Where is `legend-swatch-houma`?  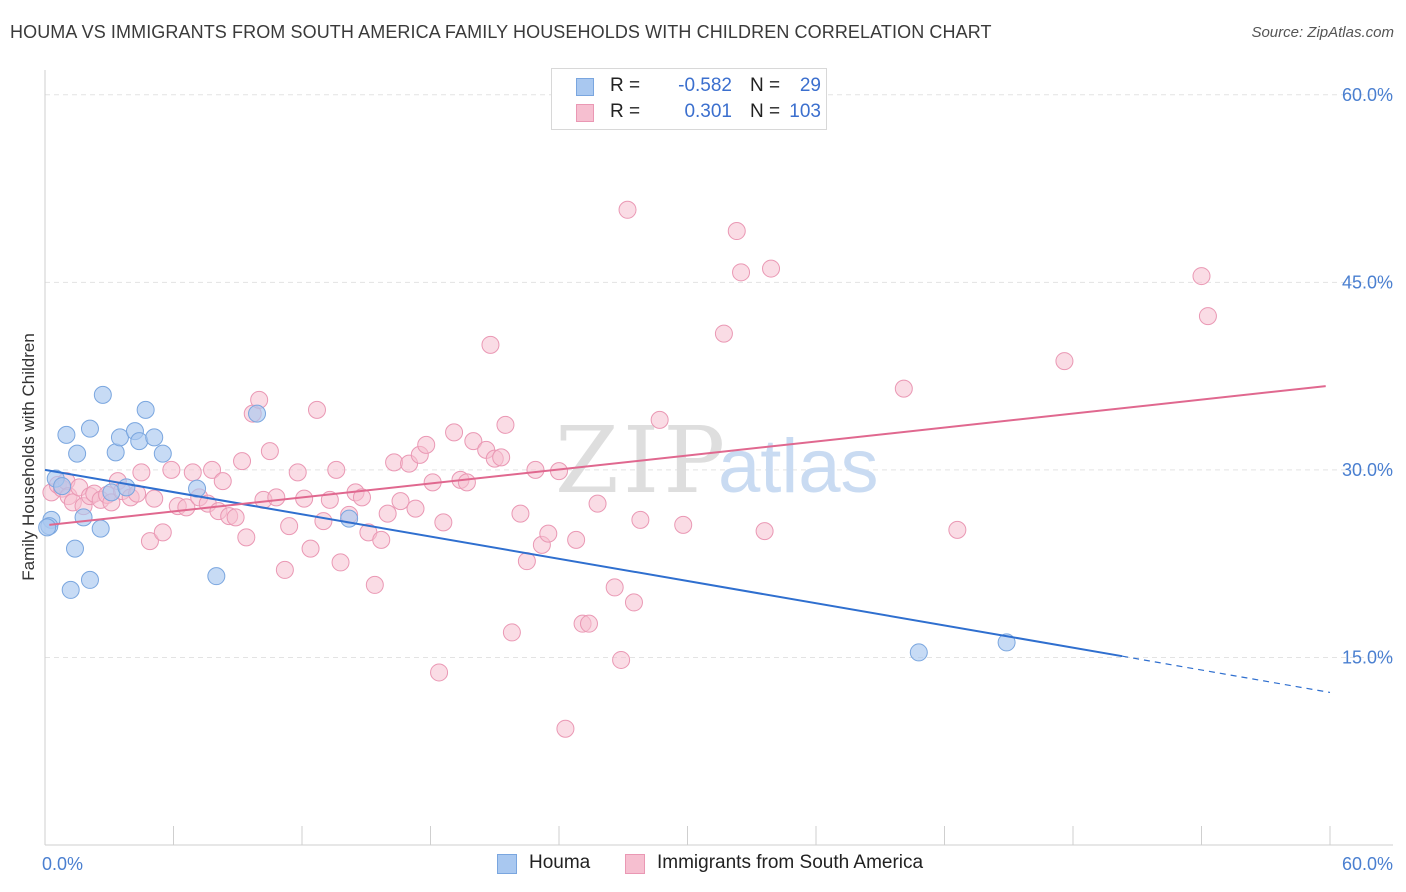
legend-swatch-houma is located at coordinates (585, 87).